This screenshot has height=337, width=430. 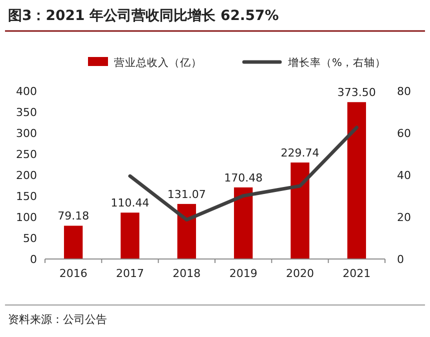 What do you see at coordinates (33, 259) in the screenshot?
I see `y-tick-label: 0` at bounding box center [33, 259].